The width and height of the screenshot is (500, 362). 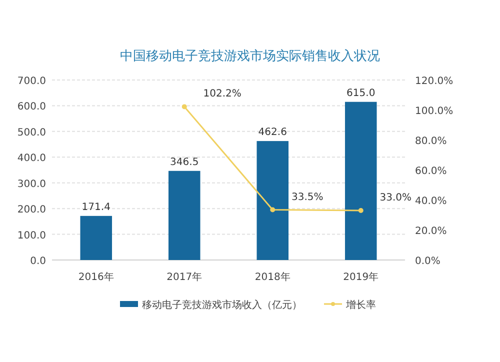 What do you see at coordinates (272, 277) in the screenshot?
I see `x-tick-label: 2018年` at bounding box center [272, 277].